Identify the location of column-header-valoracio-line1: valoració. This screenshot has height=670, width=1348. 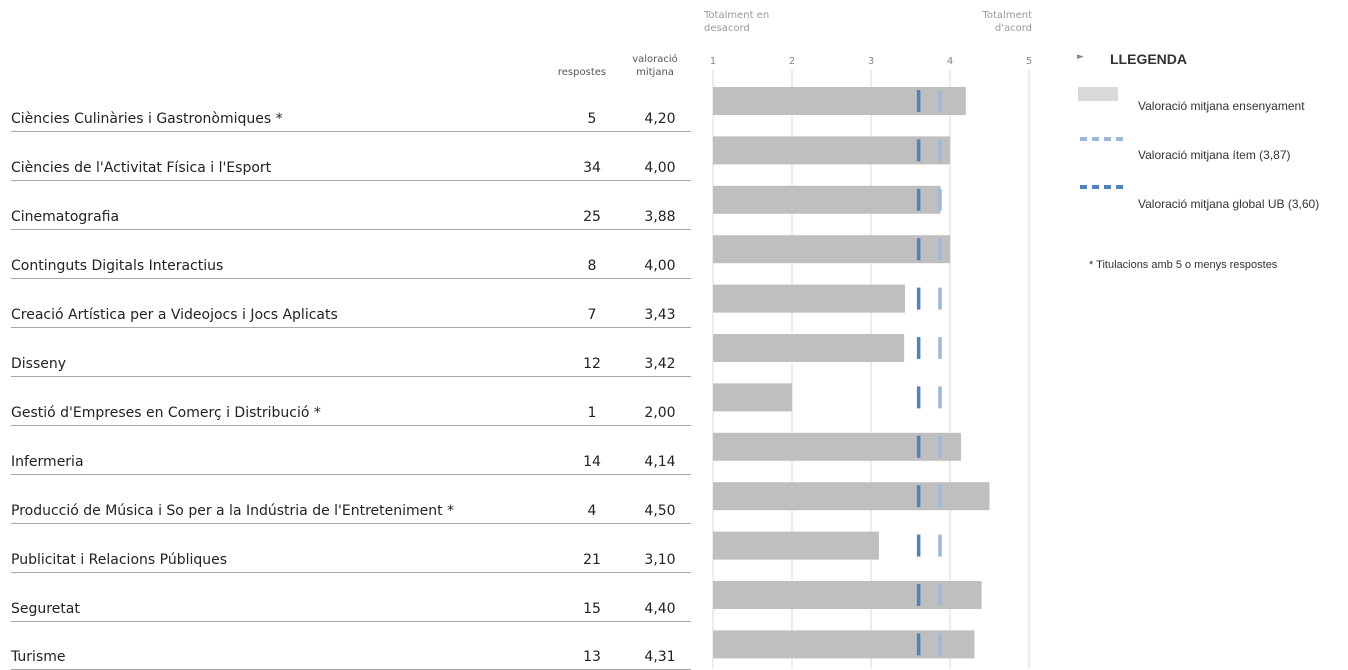
(655, 59).